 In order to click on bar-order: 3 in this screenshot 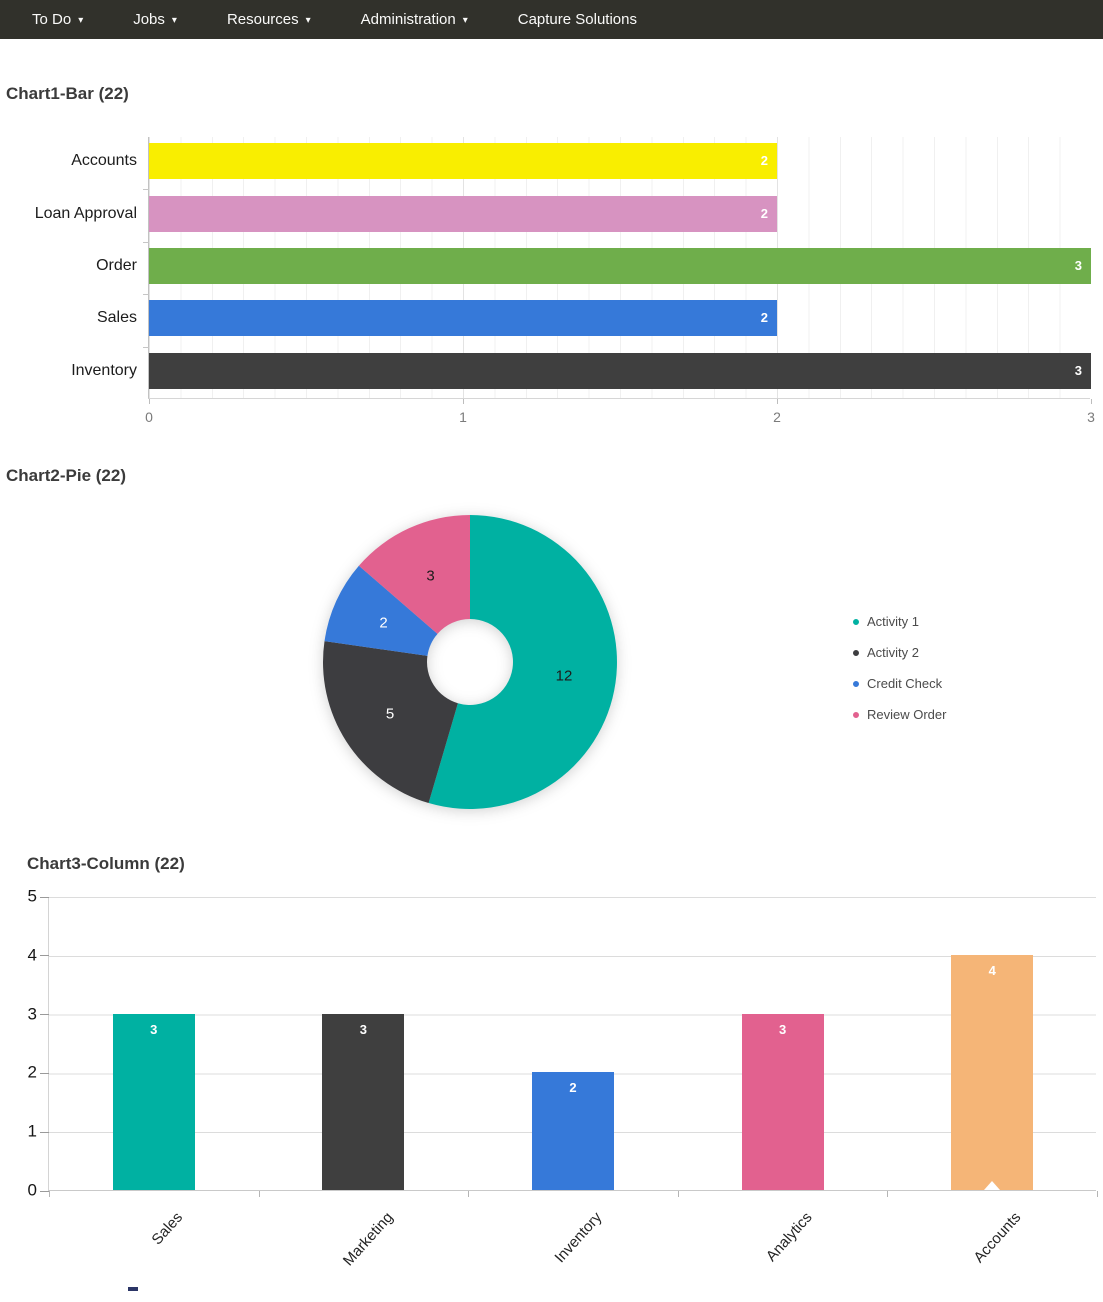, I will do `click(620, 266)`.